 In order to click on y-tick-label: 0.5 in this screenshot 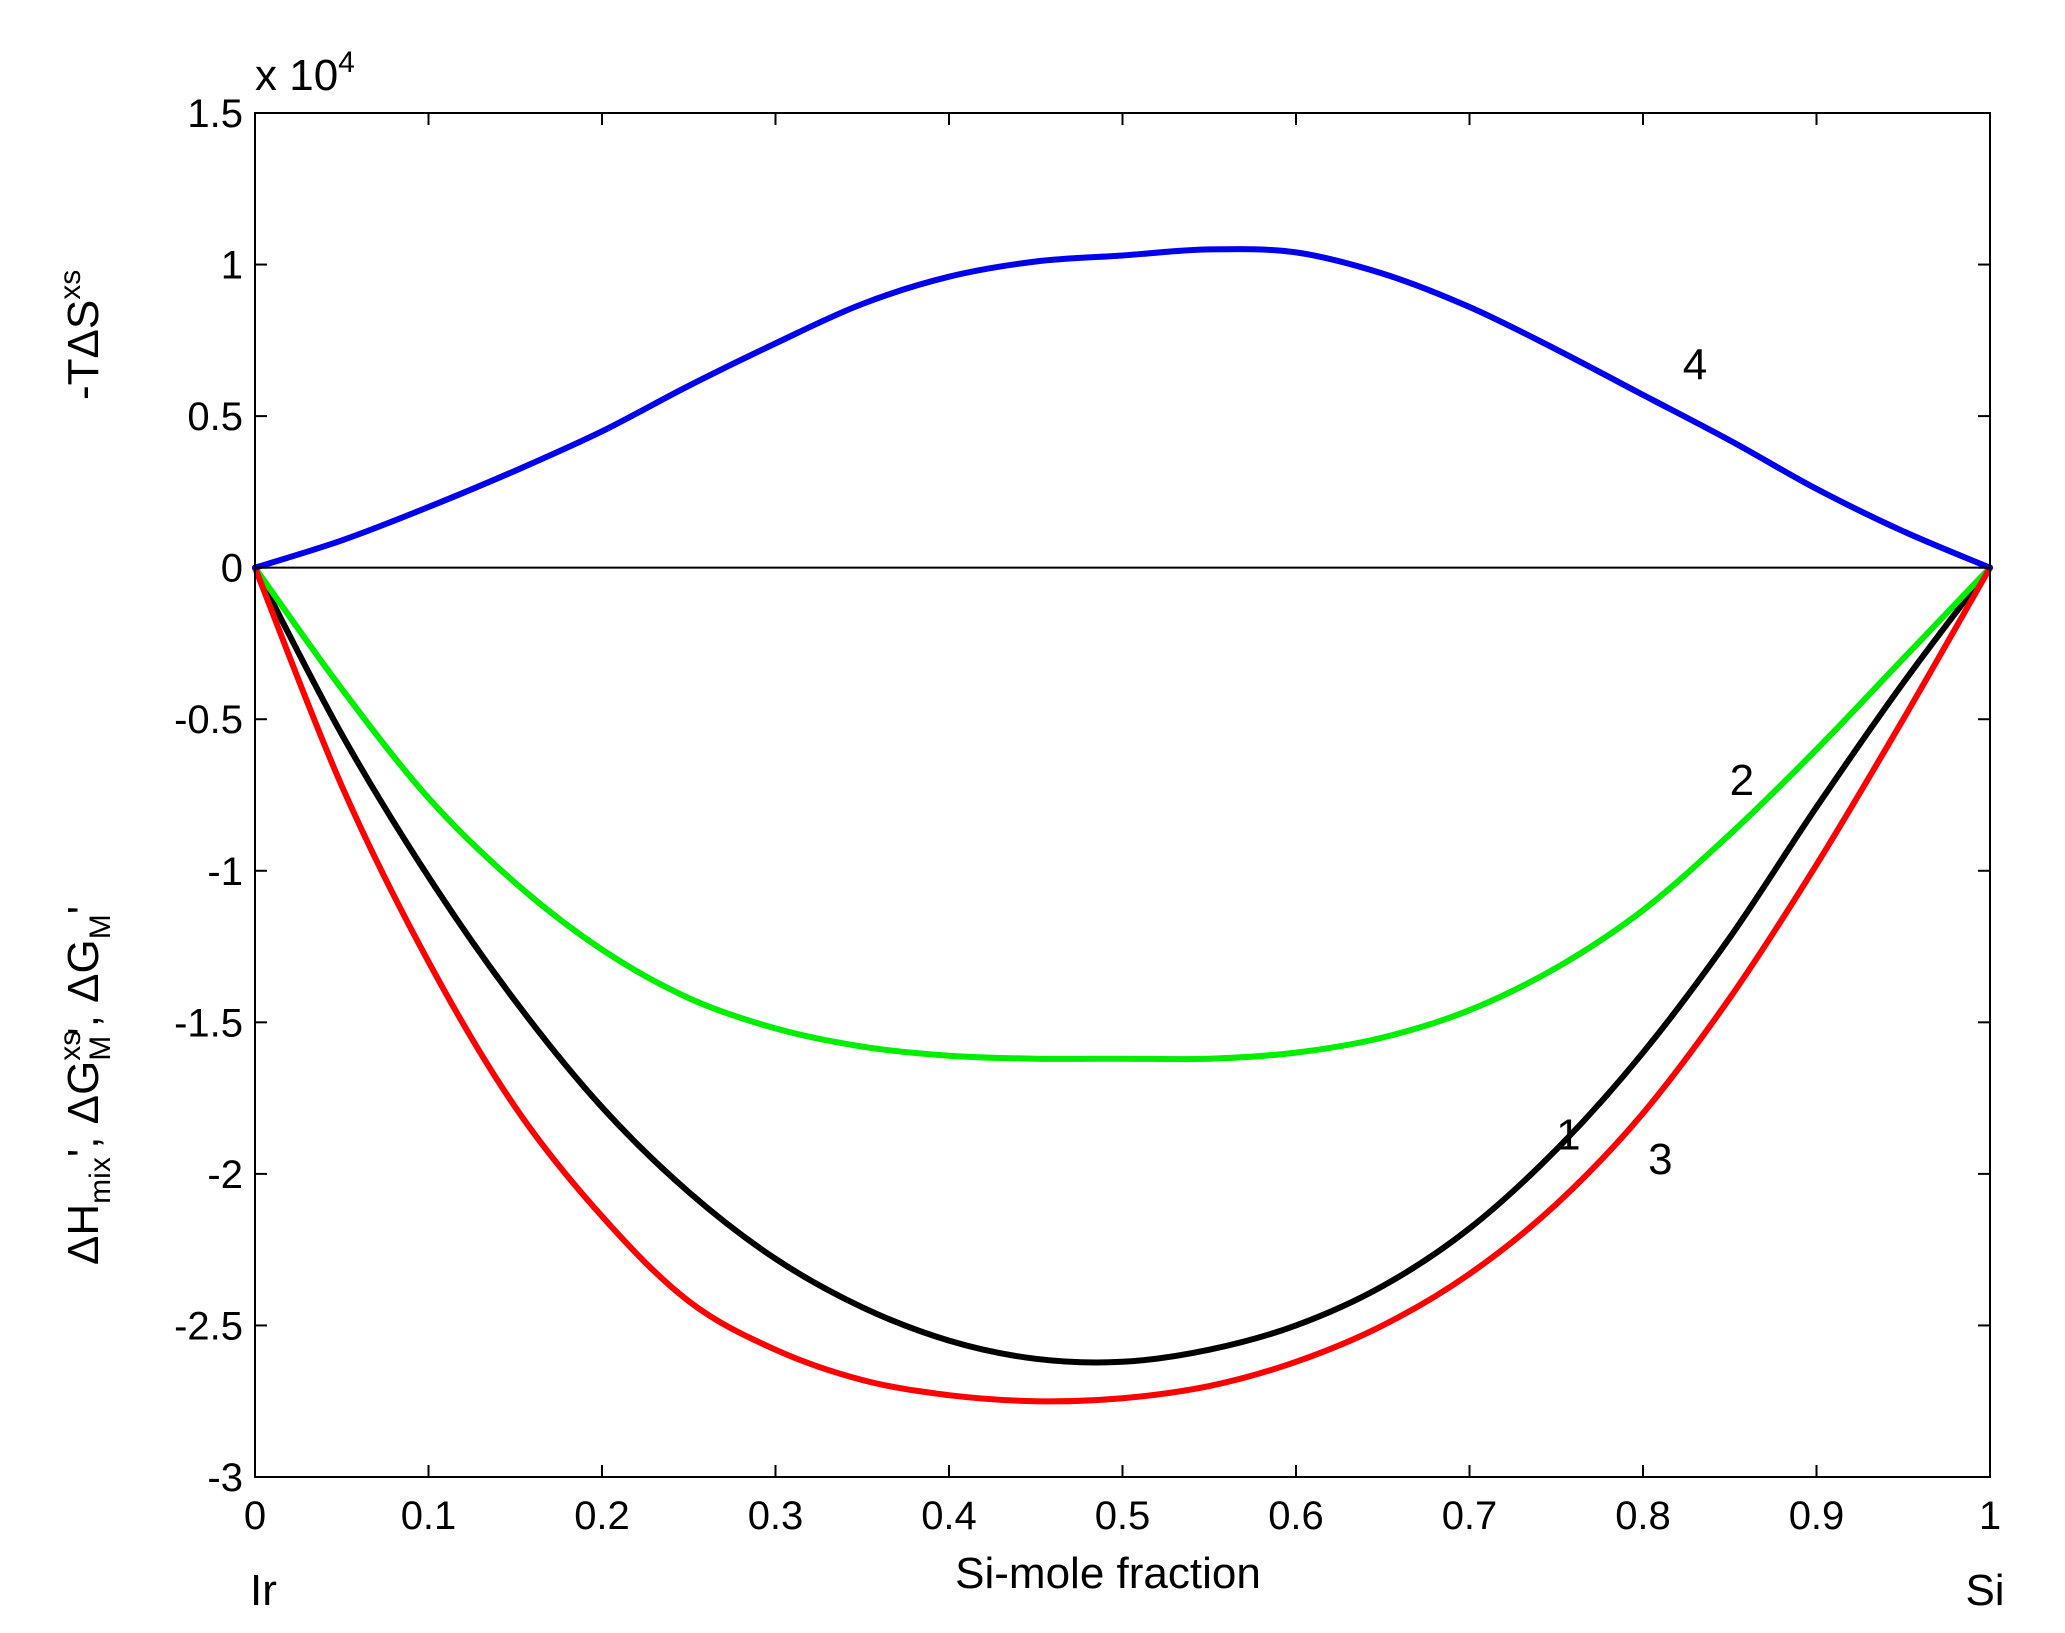, I will do `click(215, 417)`.